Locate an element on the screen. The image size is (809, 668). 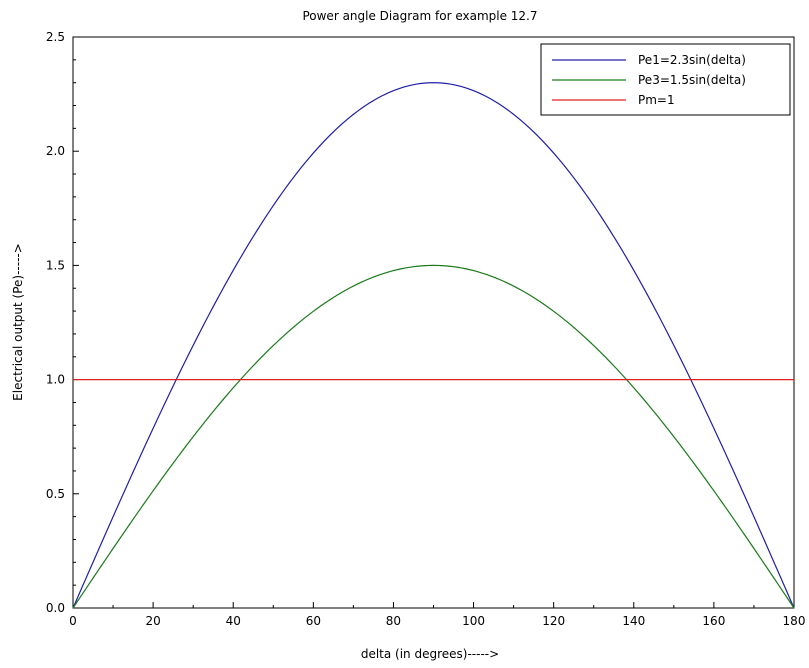
x-axis-label: delta (in degrees)-----> is located at coordinates (430, 654).